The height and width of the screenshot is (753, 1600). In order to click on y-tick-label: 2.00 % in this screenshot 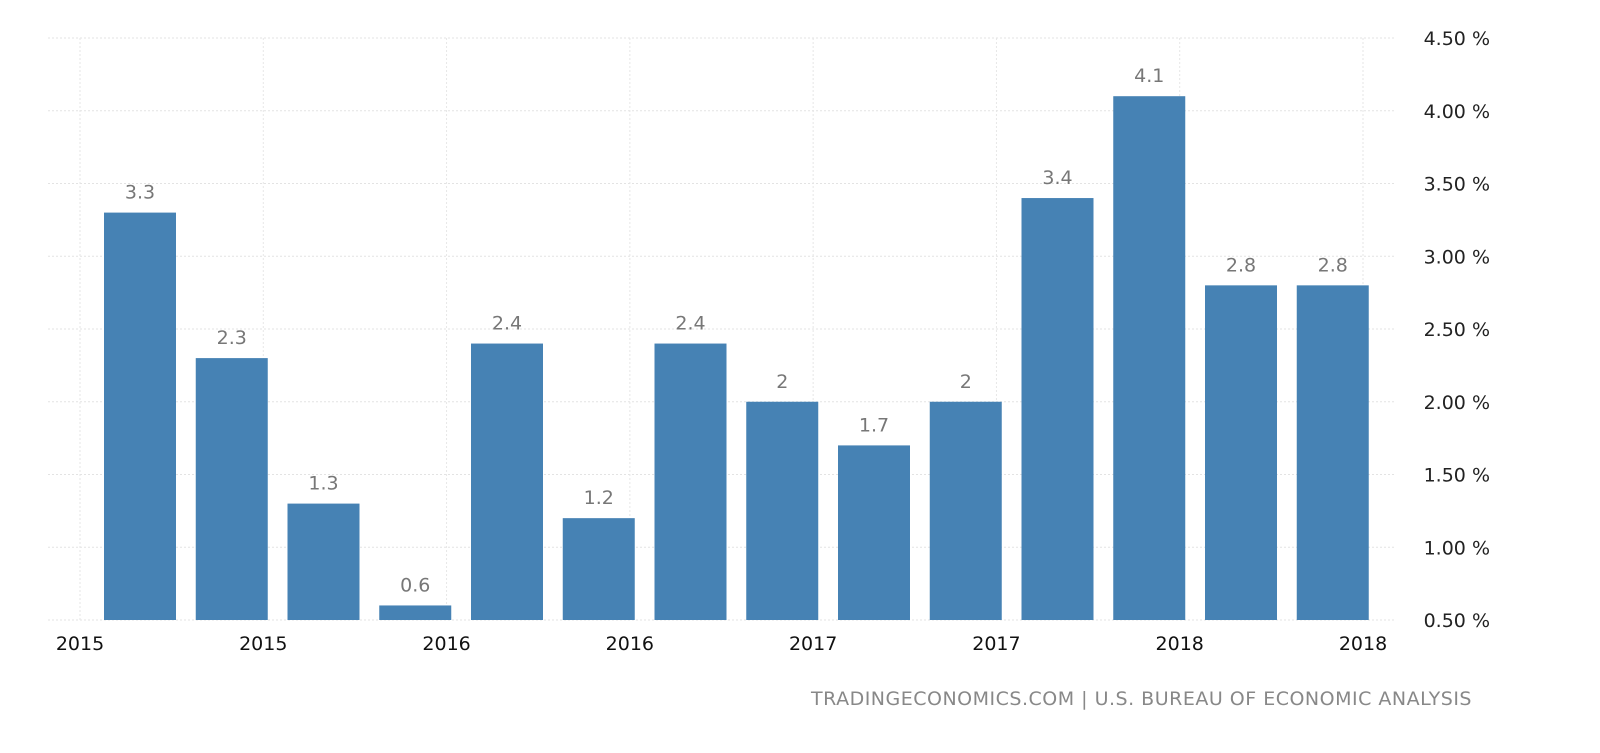, I will do `click(1457, 403)`.